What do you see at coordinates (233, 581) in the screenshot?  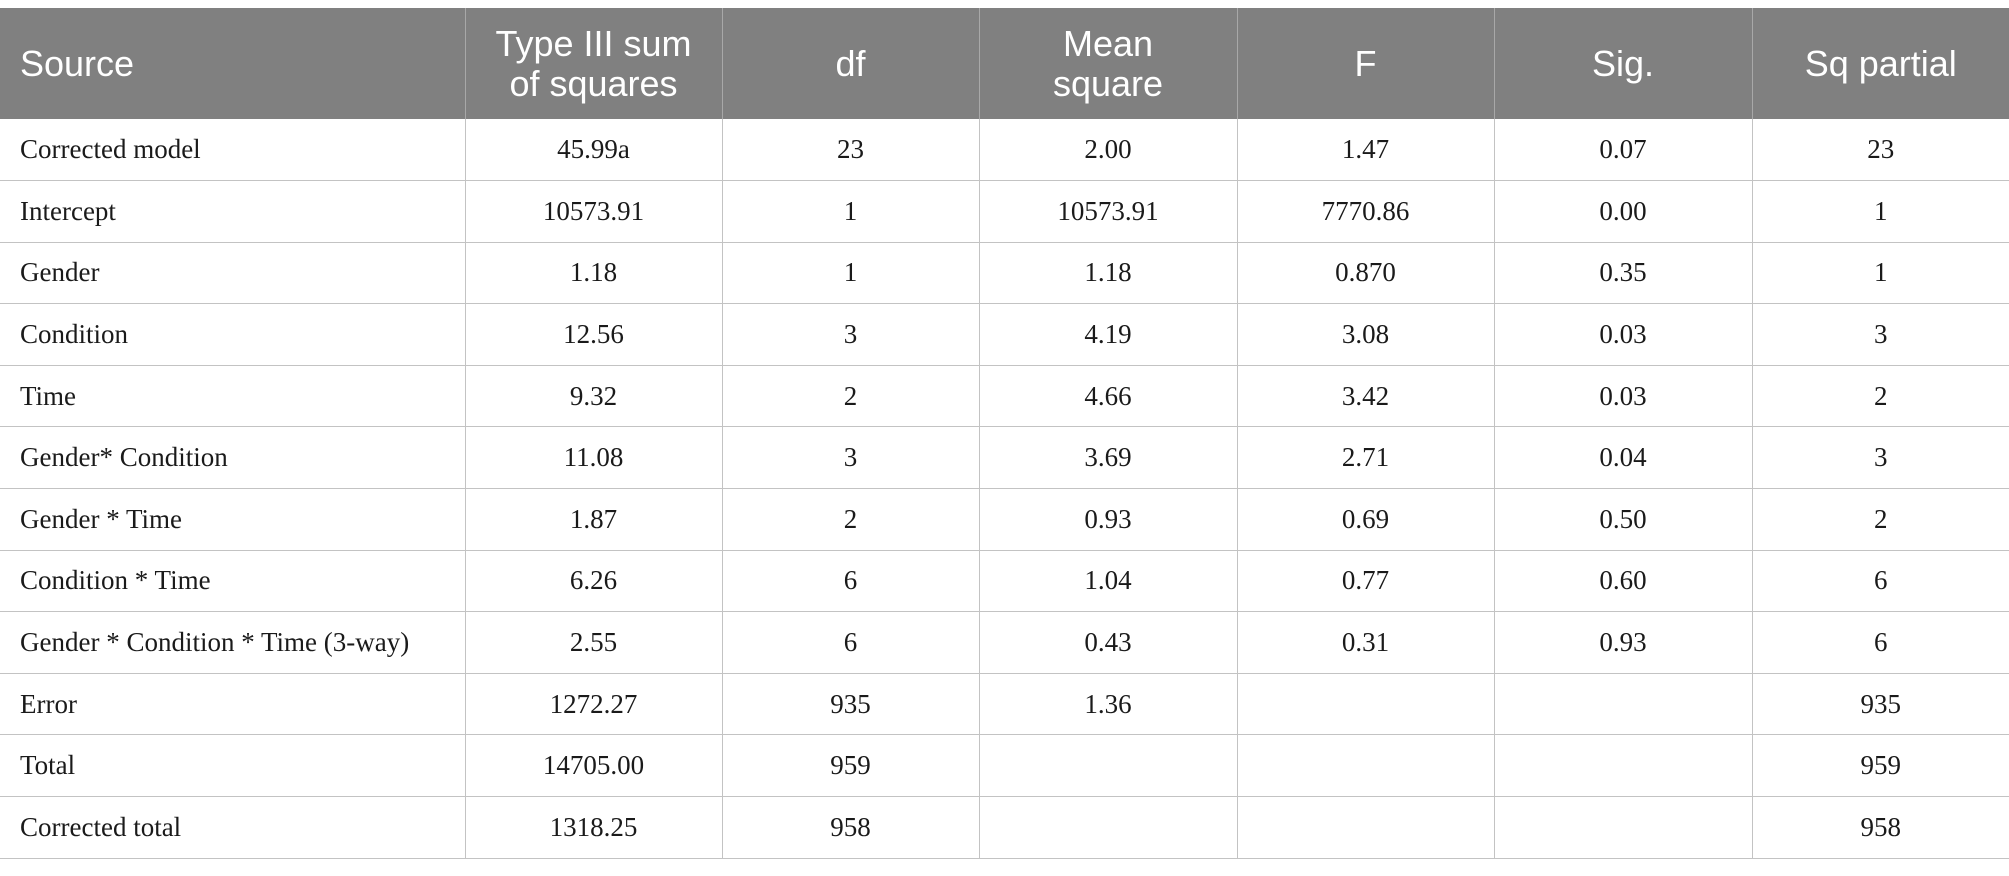 I see `cell-source: Condition * Time` at bounding box center [233, 581].